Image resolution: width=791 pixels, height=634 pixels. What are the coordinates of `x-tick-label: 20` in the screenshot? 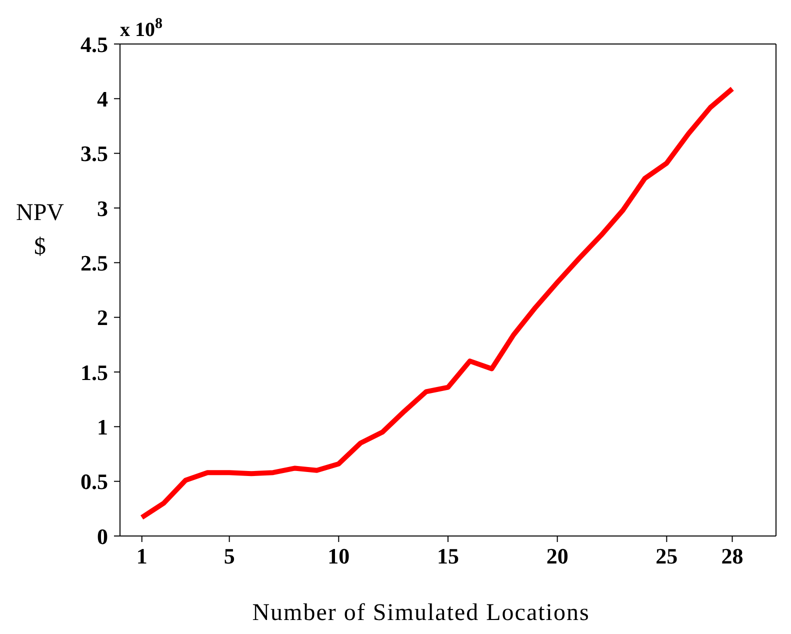 It's located at (557, 556).